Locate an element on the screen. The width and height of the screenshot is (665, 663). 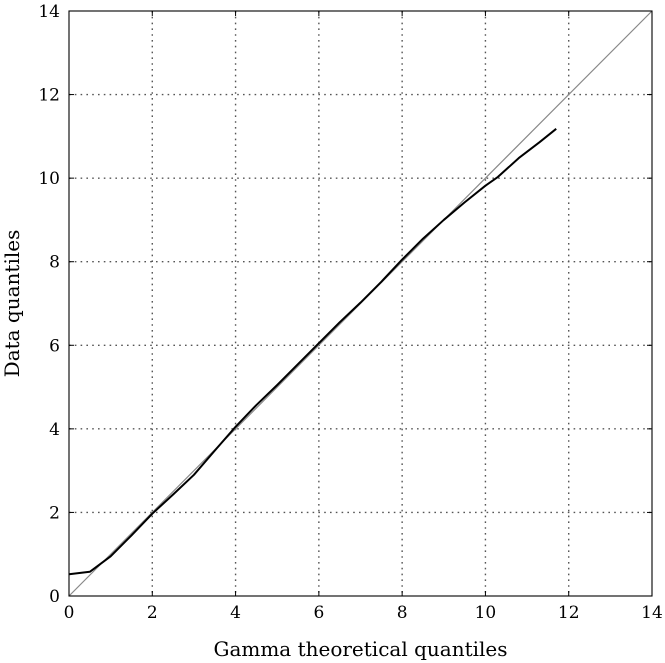
y-tick-labels: 0 2 4 6 8 10 12 14 is located at coordinates (49, 304).